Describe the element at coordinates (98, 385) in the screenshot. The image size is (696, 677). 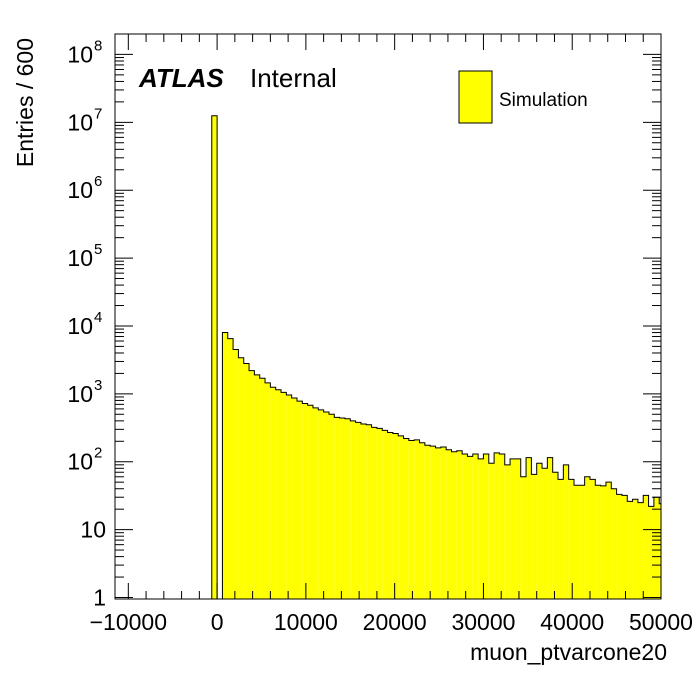
I see `y-tick-exponent: 3` at that location.